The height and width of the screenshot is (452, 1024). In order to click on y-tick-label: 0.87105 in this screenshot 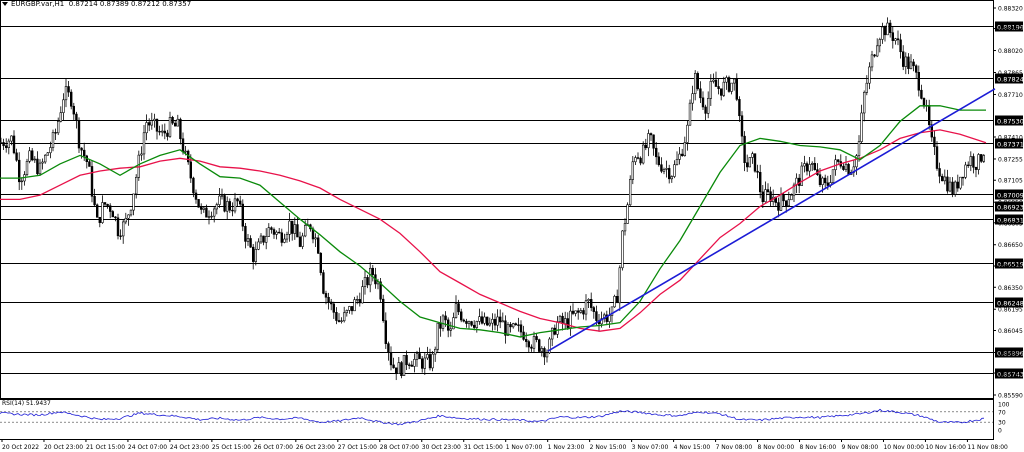, I will do `click(1010, 181)`.